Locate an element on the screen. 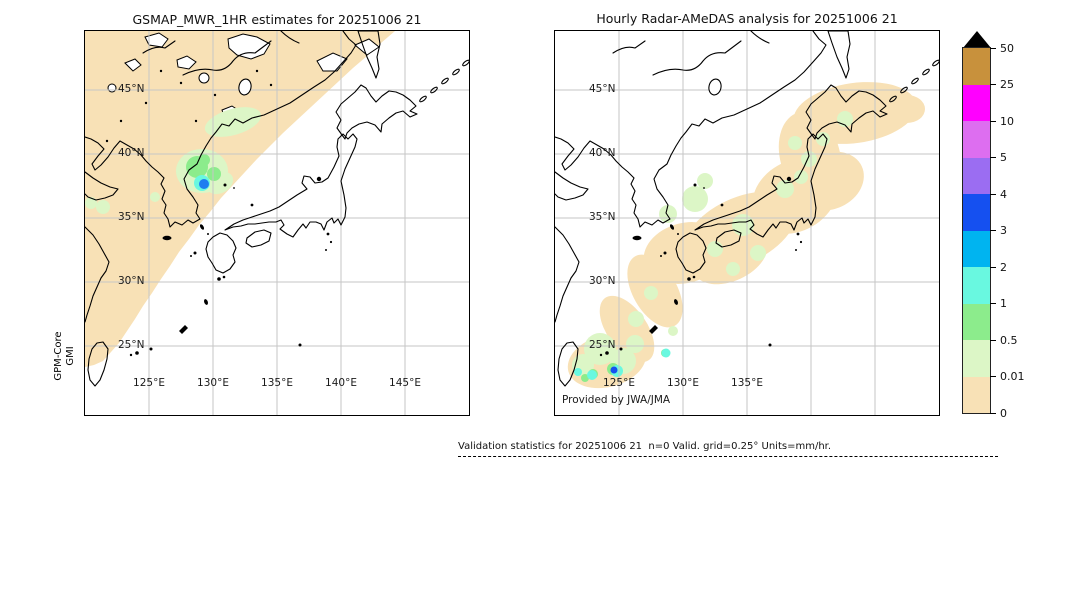 The width and height of the screenshot is (1080, 612). instrument-line2: GMI is located at coordinates (70, 356).